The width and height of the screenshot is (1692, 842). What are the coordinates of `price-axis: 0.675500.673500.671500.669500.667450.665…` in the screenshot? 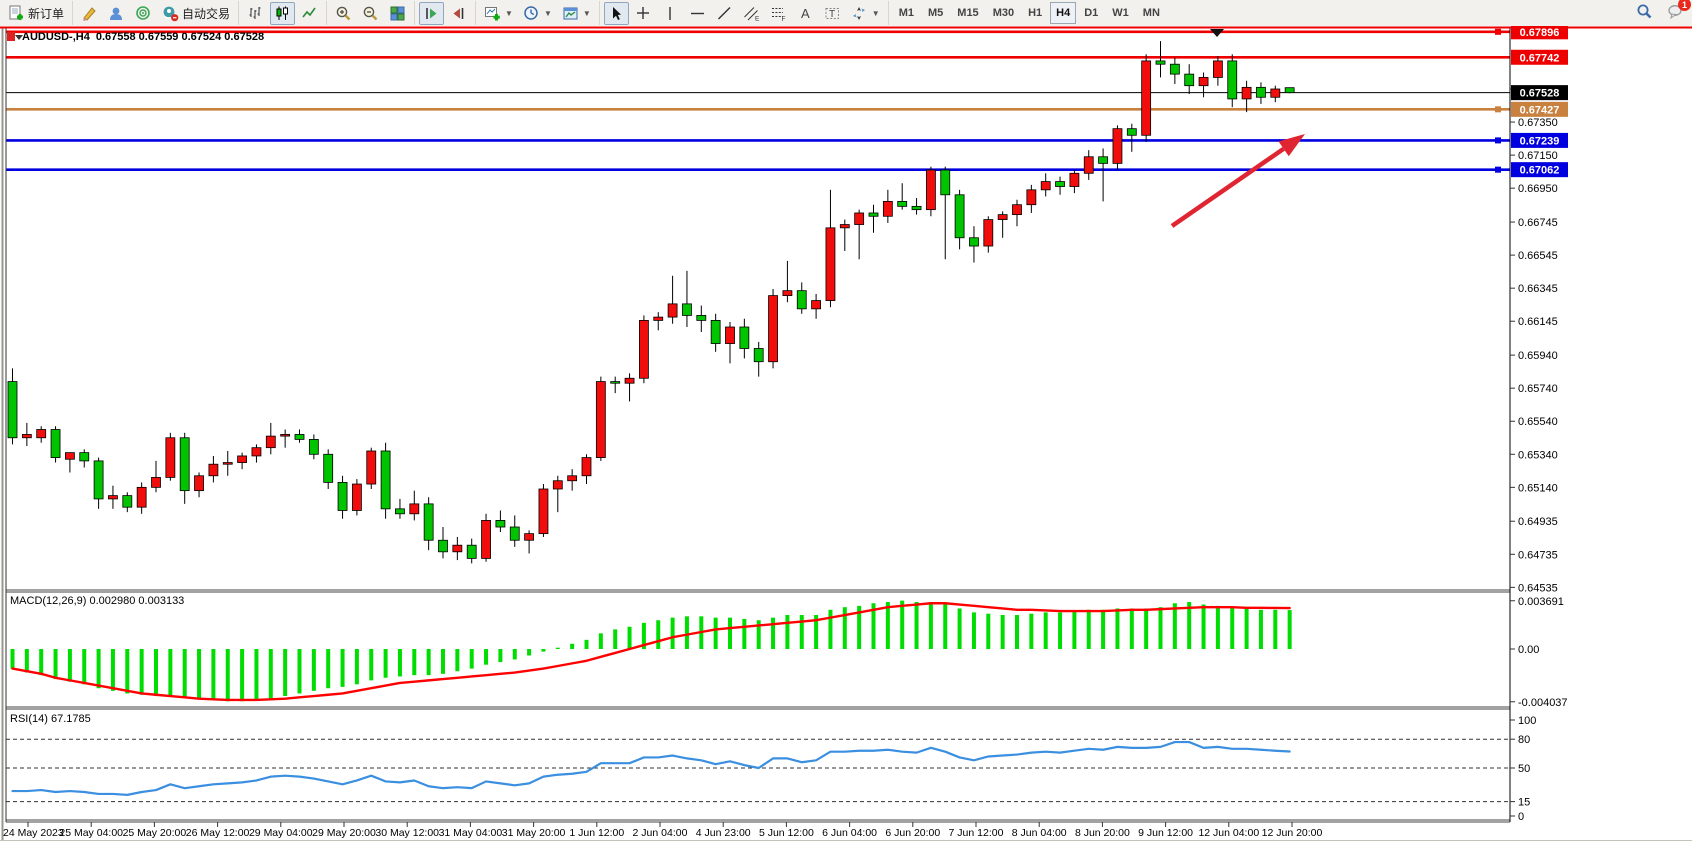 It's located at (1539, 424).